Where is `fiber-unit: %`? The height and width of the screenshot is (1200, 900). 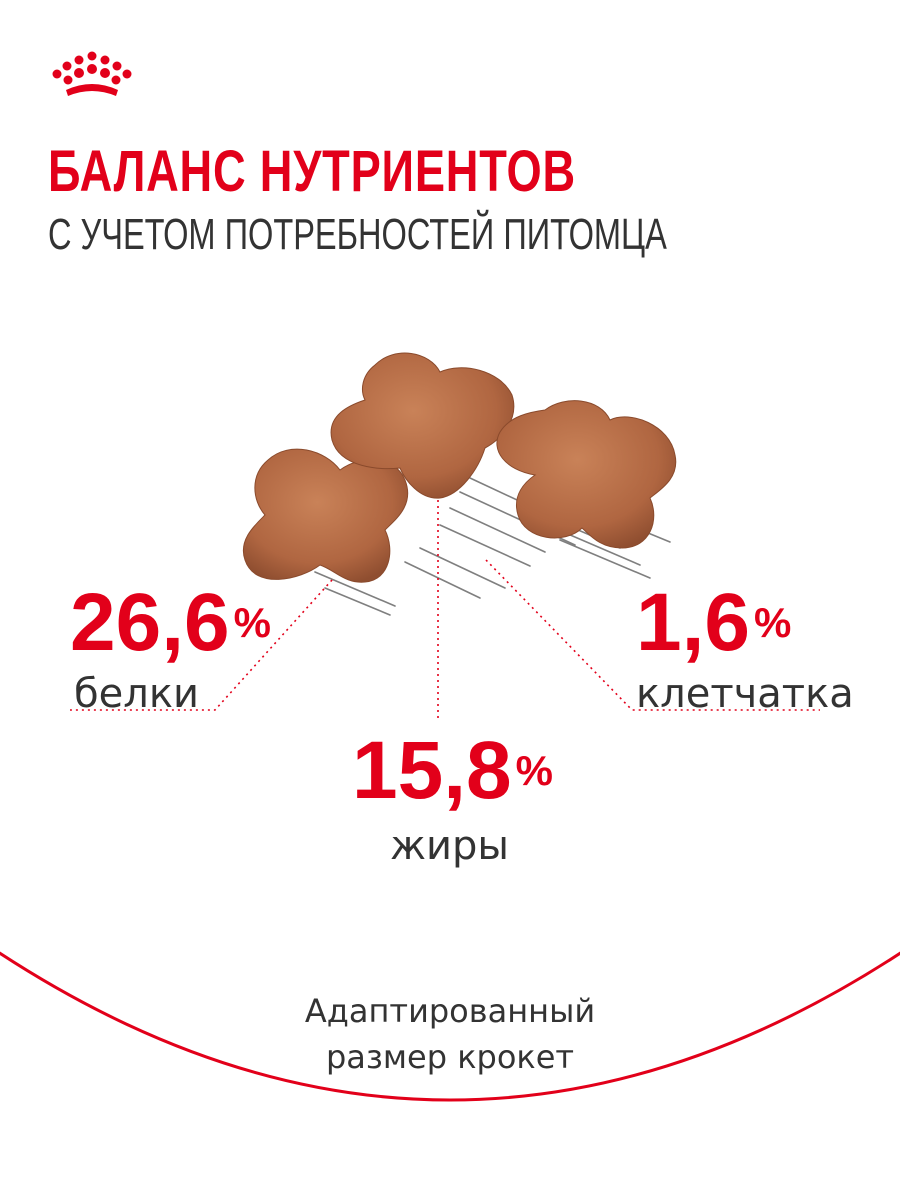 fiber-unit: % is located at coordinates (773, 622).